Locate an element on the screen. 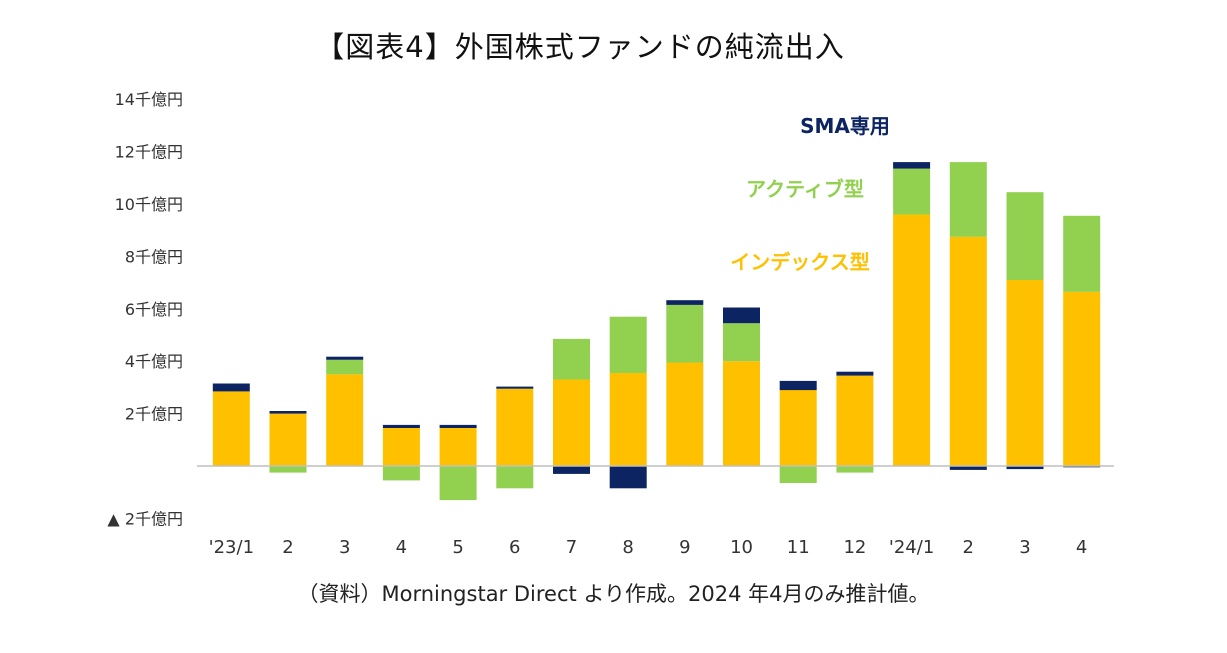  x-tick-label: 12 is located at coordinates (854, 547).